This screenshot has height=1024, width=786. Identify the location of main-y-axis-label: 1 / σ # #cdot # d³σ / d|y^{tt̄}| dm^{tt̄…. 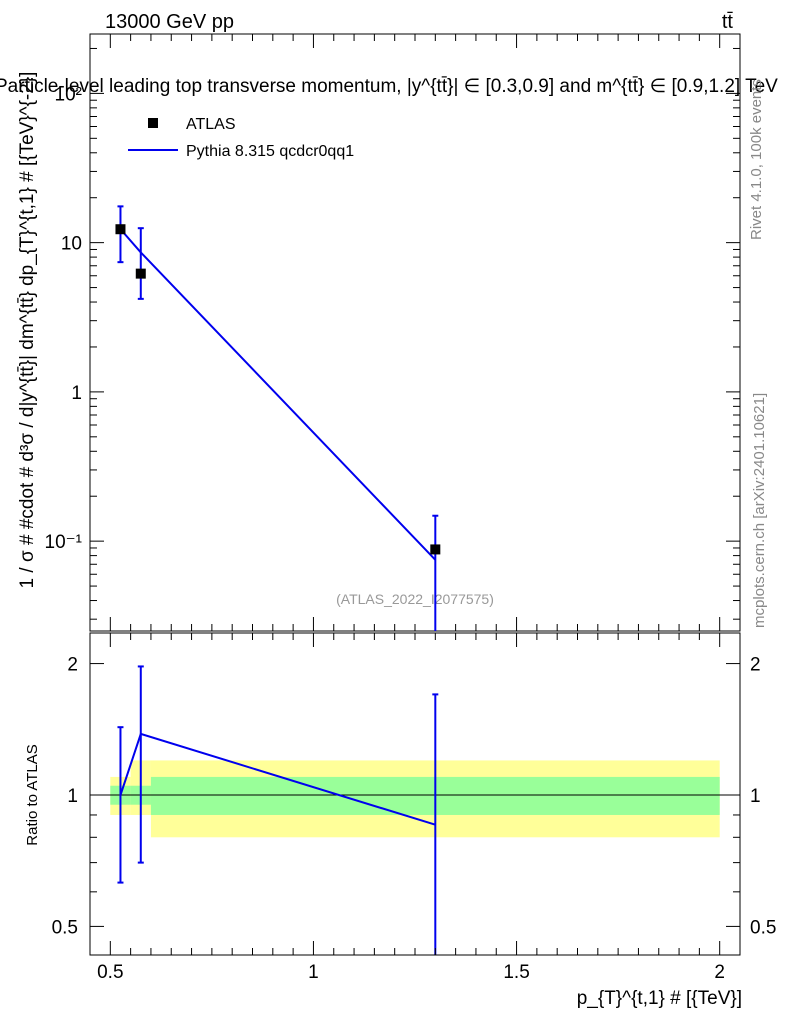
(27, 330).